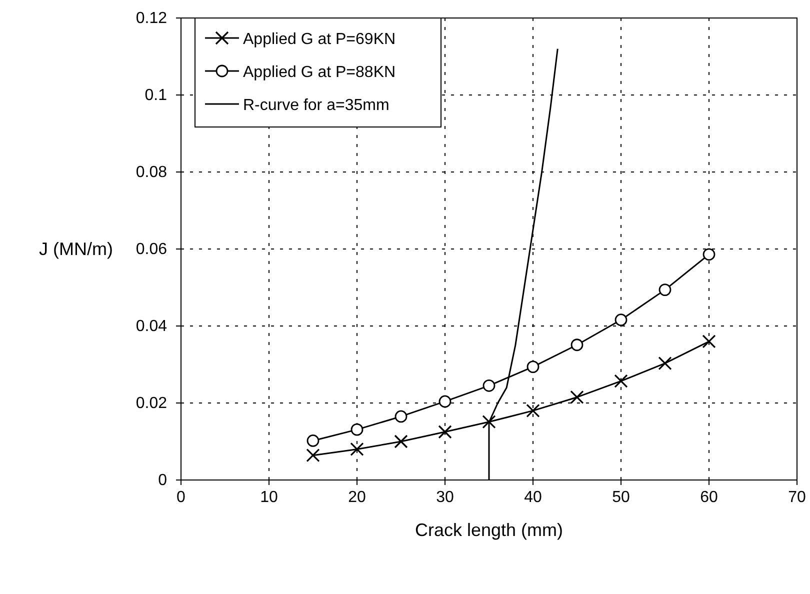  I want to click on x-axis-title: Crack length (mm), so click(489, 530).